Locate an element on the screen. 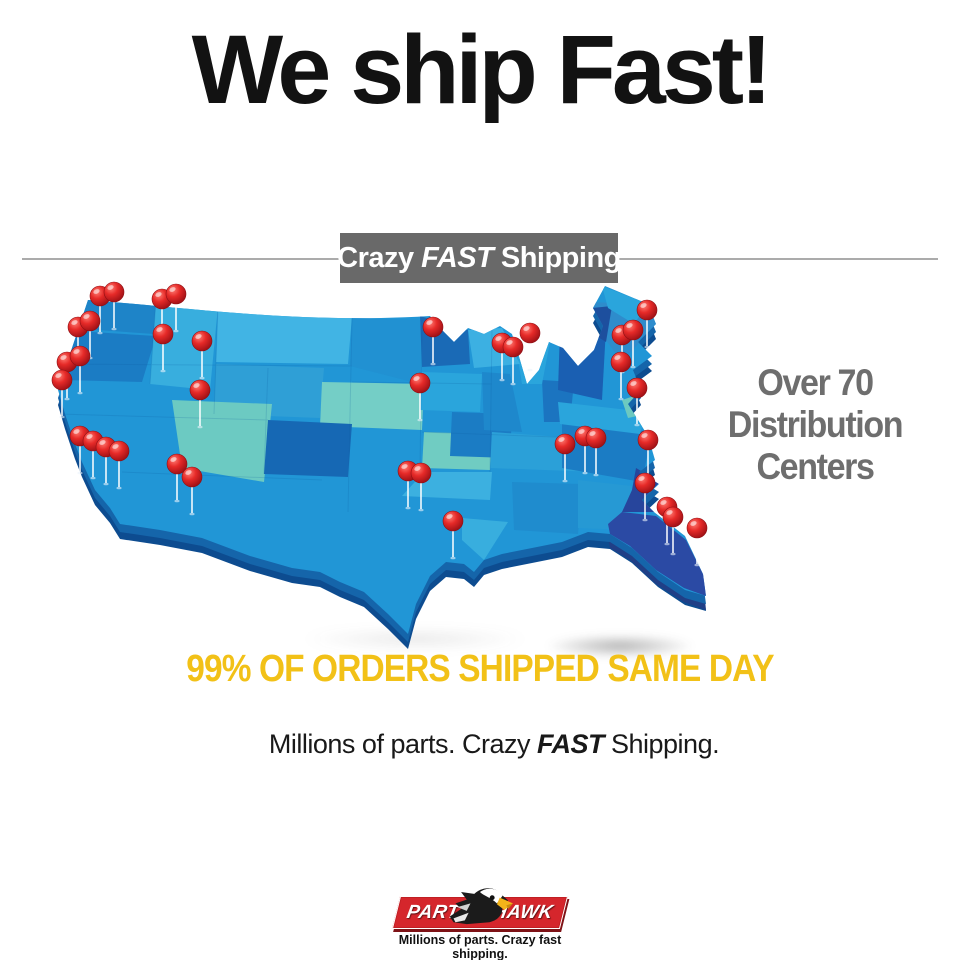  distribution-label: Over 70 Distribution Centers is located at coordinates (815, 424).